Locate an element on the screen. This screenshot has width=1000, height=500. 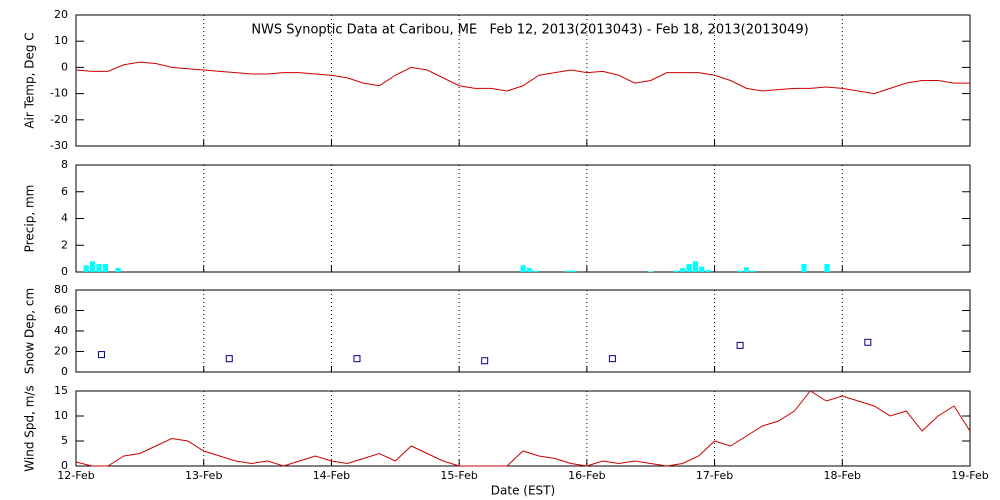
x-axis-label: Date (EST) is located at coordinates (523, 491).